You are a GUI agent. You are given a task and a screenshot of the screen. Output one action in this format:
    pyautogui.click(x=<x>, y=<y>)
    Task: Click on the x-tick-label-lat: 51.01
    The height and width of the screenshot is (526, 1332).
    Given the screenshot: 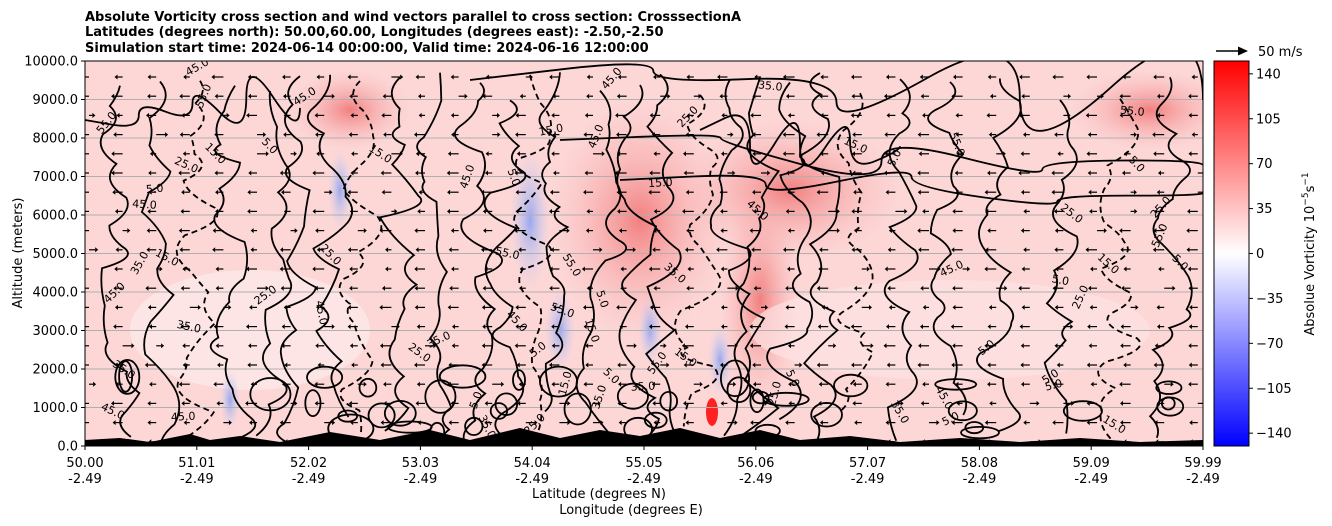 What is the action you would take?
    pyautogui.click(x=196, y=463)
    